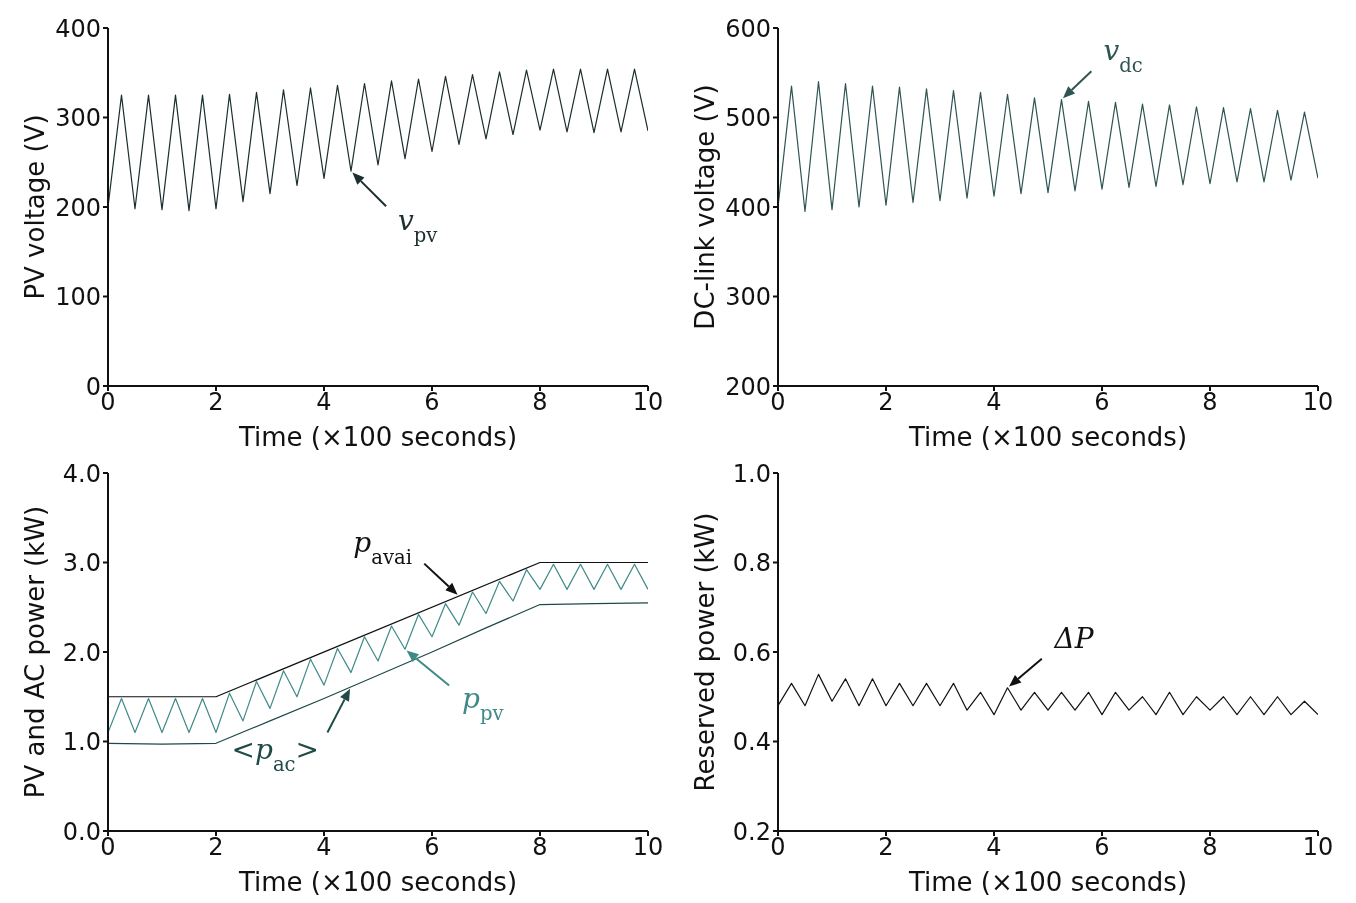 Image resolution: width=1356 pixels, height=903 pixels. What do you see at coordinates (1123, 55) in the screenshot?
I see `series-label: v$_{dc}$` at bounding box center [1123, 55].